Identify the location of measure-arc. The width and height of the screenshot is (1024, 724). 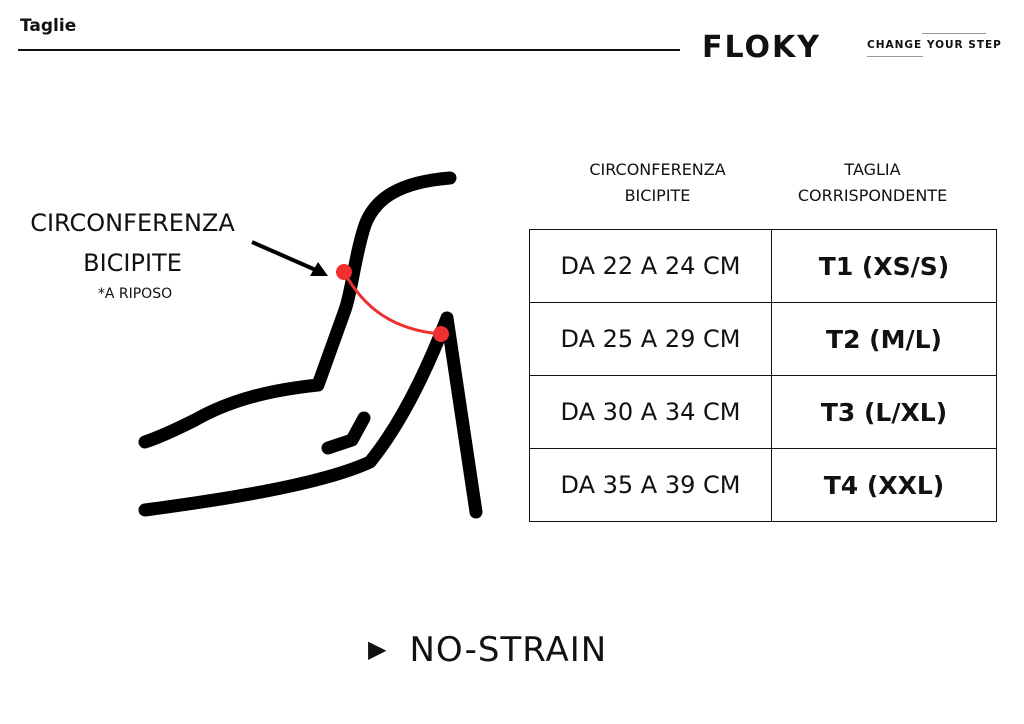
(392, 303).